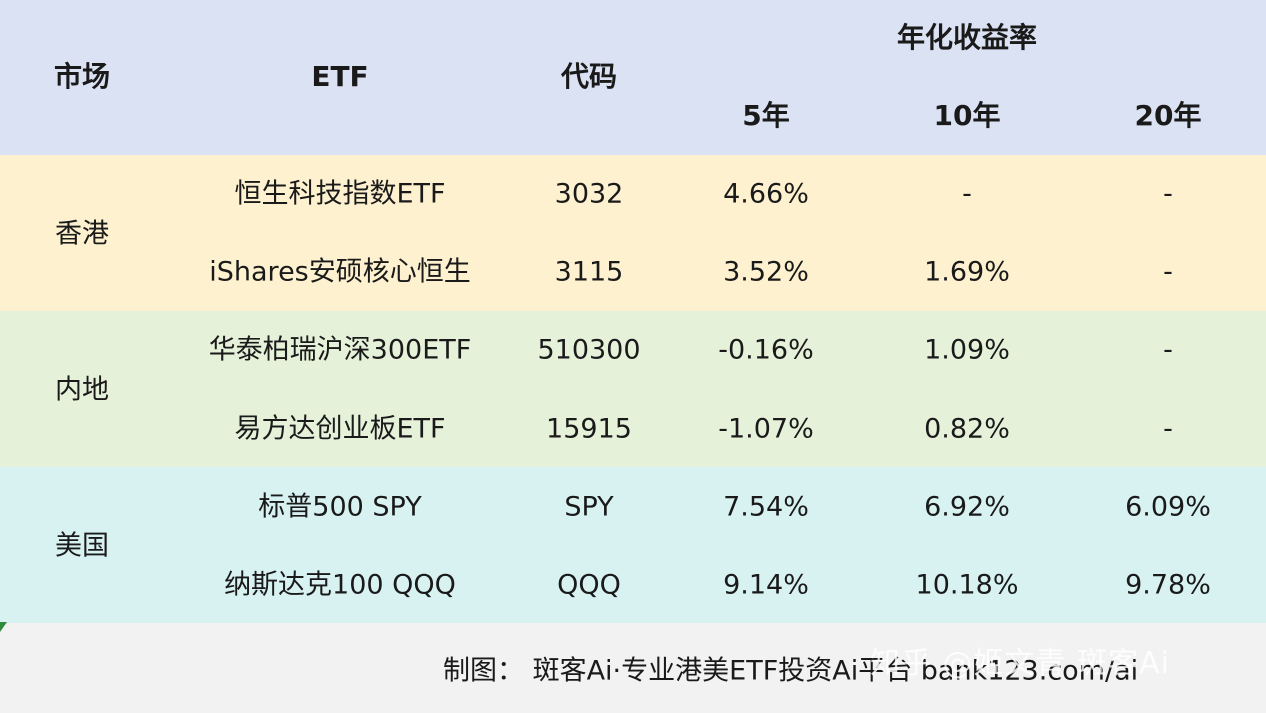 Image resolution: width=1266 pixels, height=713 pixels. Describe the element at coordinates (340, 507) in the screenshot. I see `etf-name: 标普500 SPY` at that location.